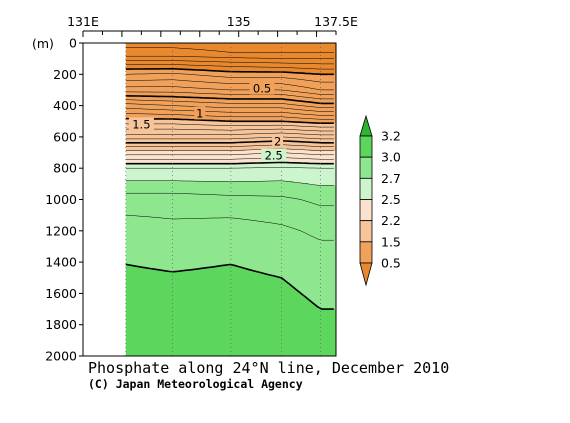 The height and width of the screenshot is (423, 570). What do you see at coordinates (391, 263) in the screenshot?
I see `colorbar-label: 0.5` at bounding box center [391, 263].